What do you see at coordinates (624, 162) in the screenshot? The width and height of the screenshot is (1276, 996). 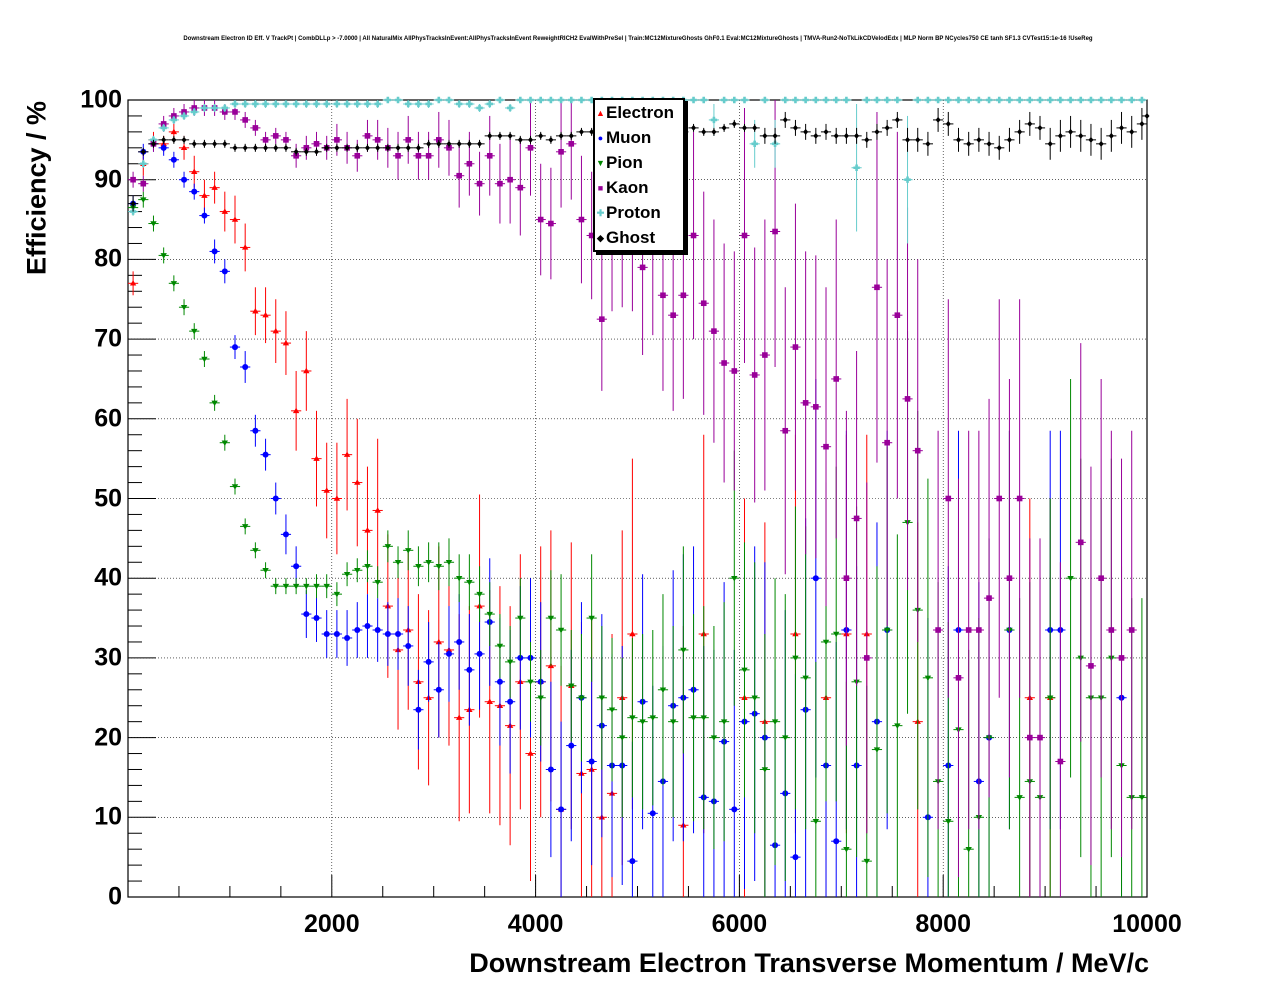 I see `legend-label: Pion` at bounding box center [624, 162].